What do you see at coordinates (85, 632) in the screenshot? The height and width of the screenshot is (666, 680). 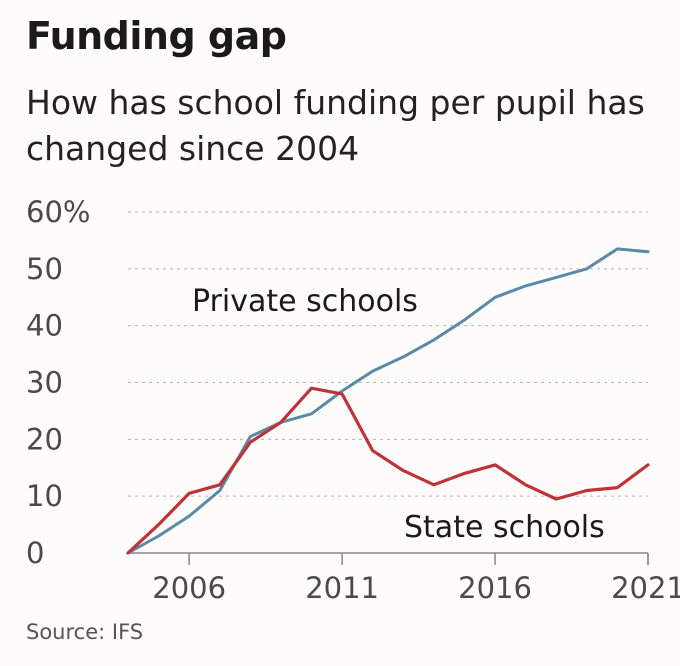 I see `source-note: Source: IFS` at bounding box center [85, 632].